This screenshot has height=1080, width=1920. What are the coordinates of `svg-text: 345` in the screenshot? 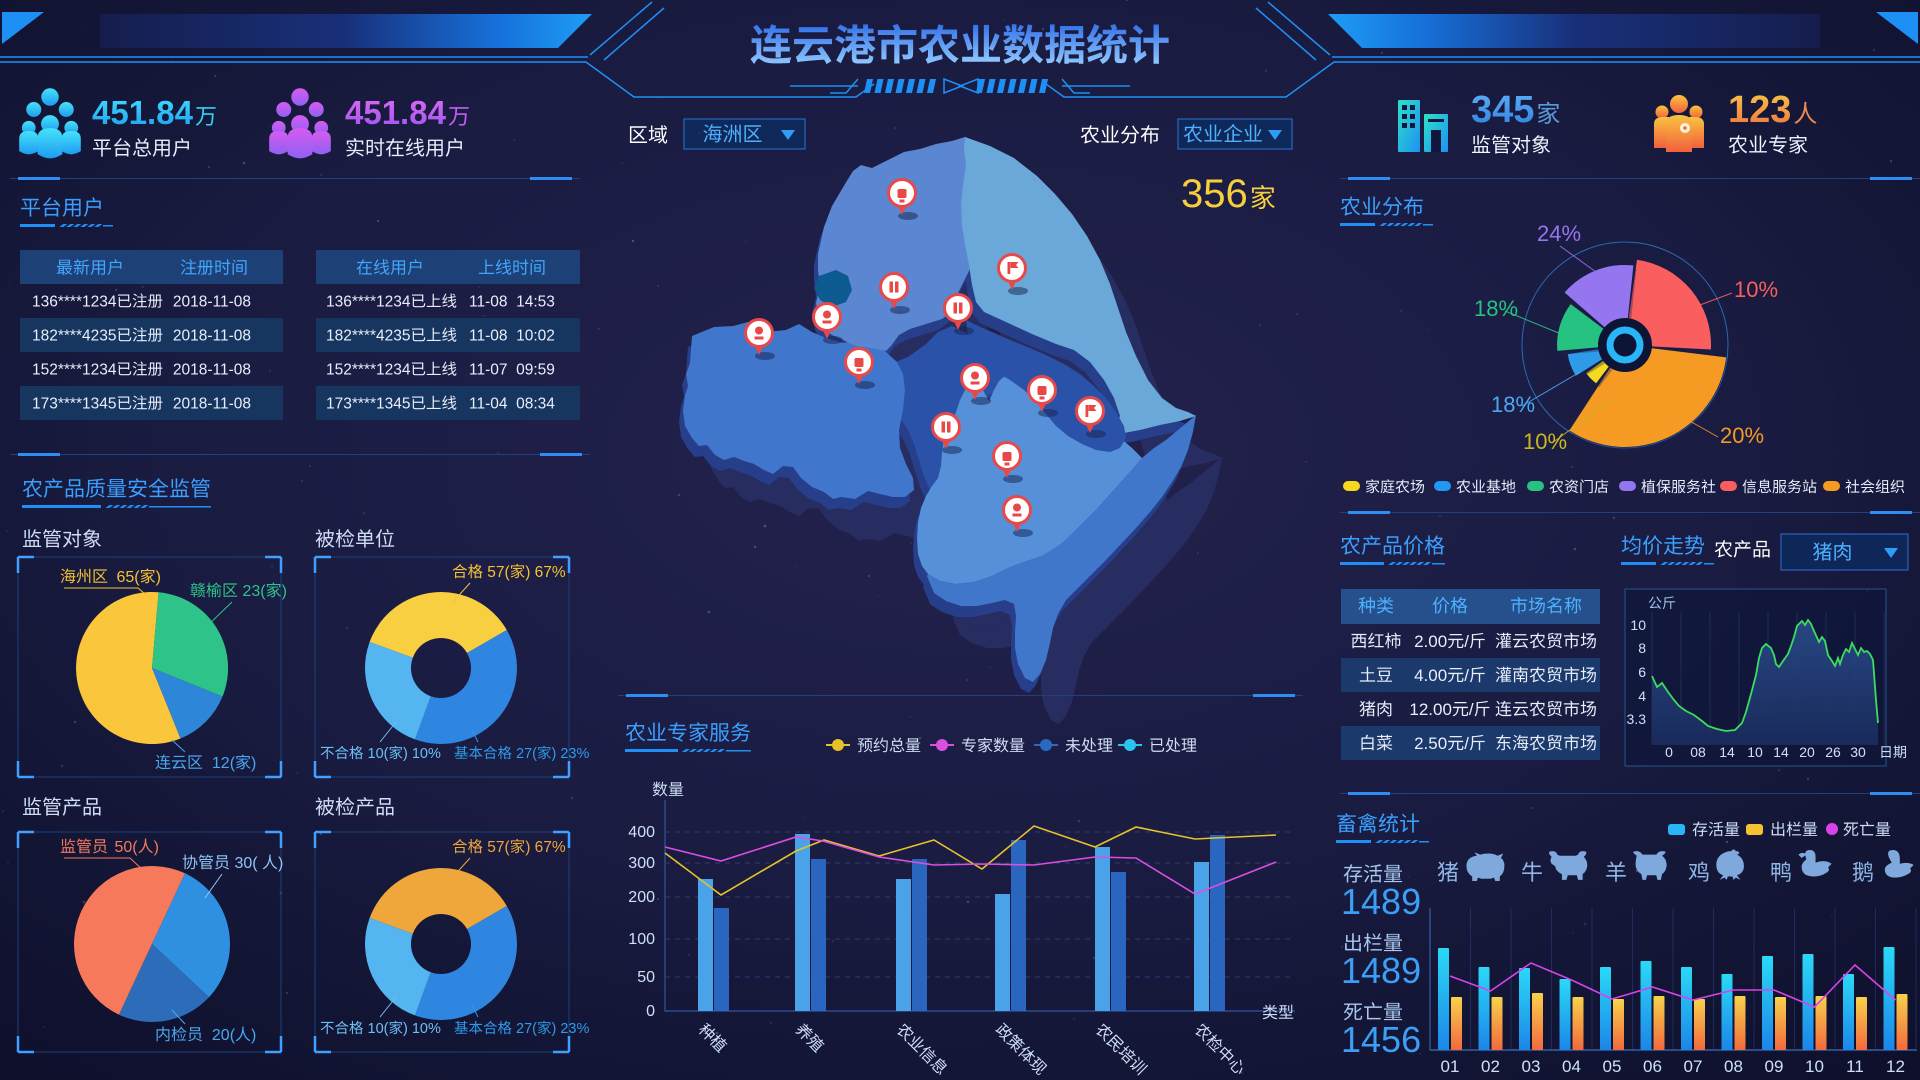 It's located at (1502, 110).